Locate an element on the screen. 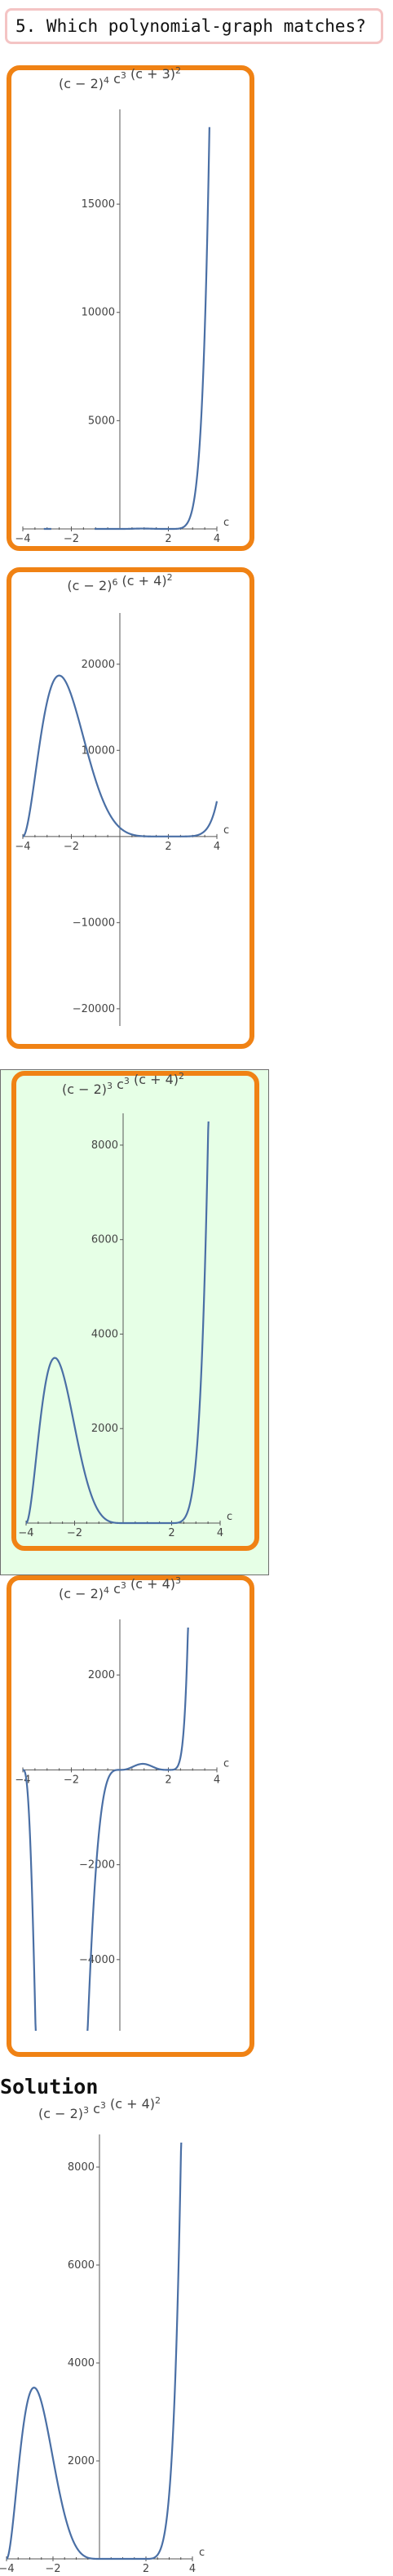 This screenshot has width=393, height=2576. y-tick-label: −4000 is located at coordinates (97, 1960).